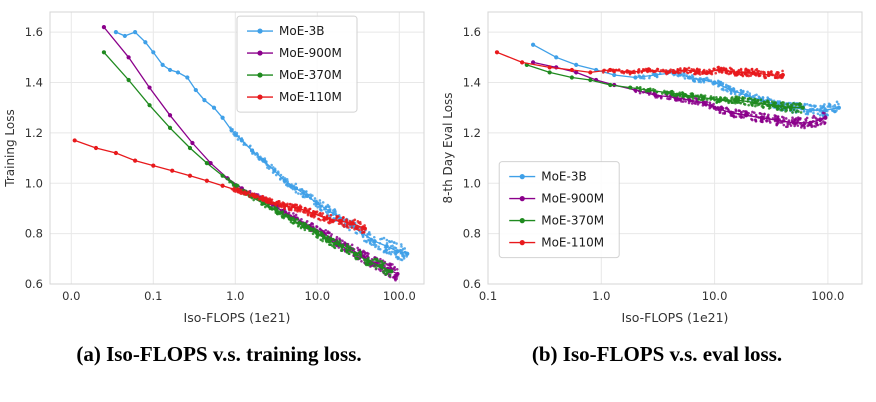 The width and height of the screenshot is (876, 402). What do you see at coordinates (664, 88) in the screenshot?
I see `series-MoE-370M` at bounding box center [664, 88].